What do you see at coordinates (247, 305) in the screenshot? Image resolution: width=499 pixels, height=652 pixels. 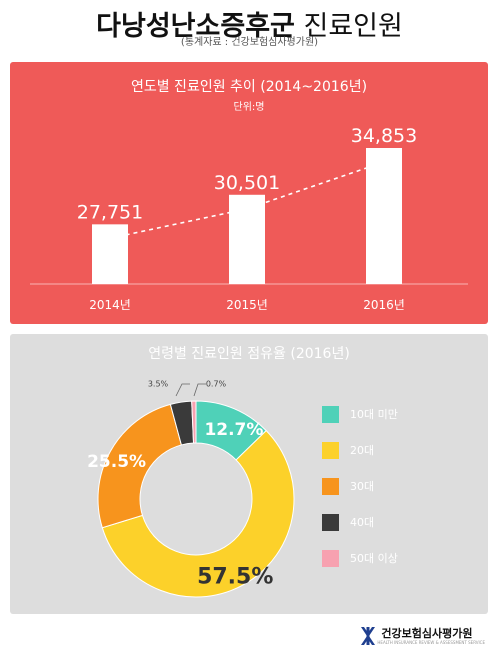 I see `bar-category-label: 2015년` at bounding box center [247, 305].